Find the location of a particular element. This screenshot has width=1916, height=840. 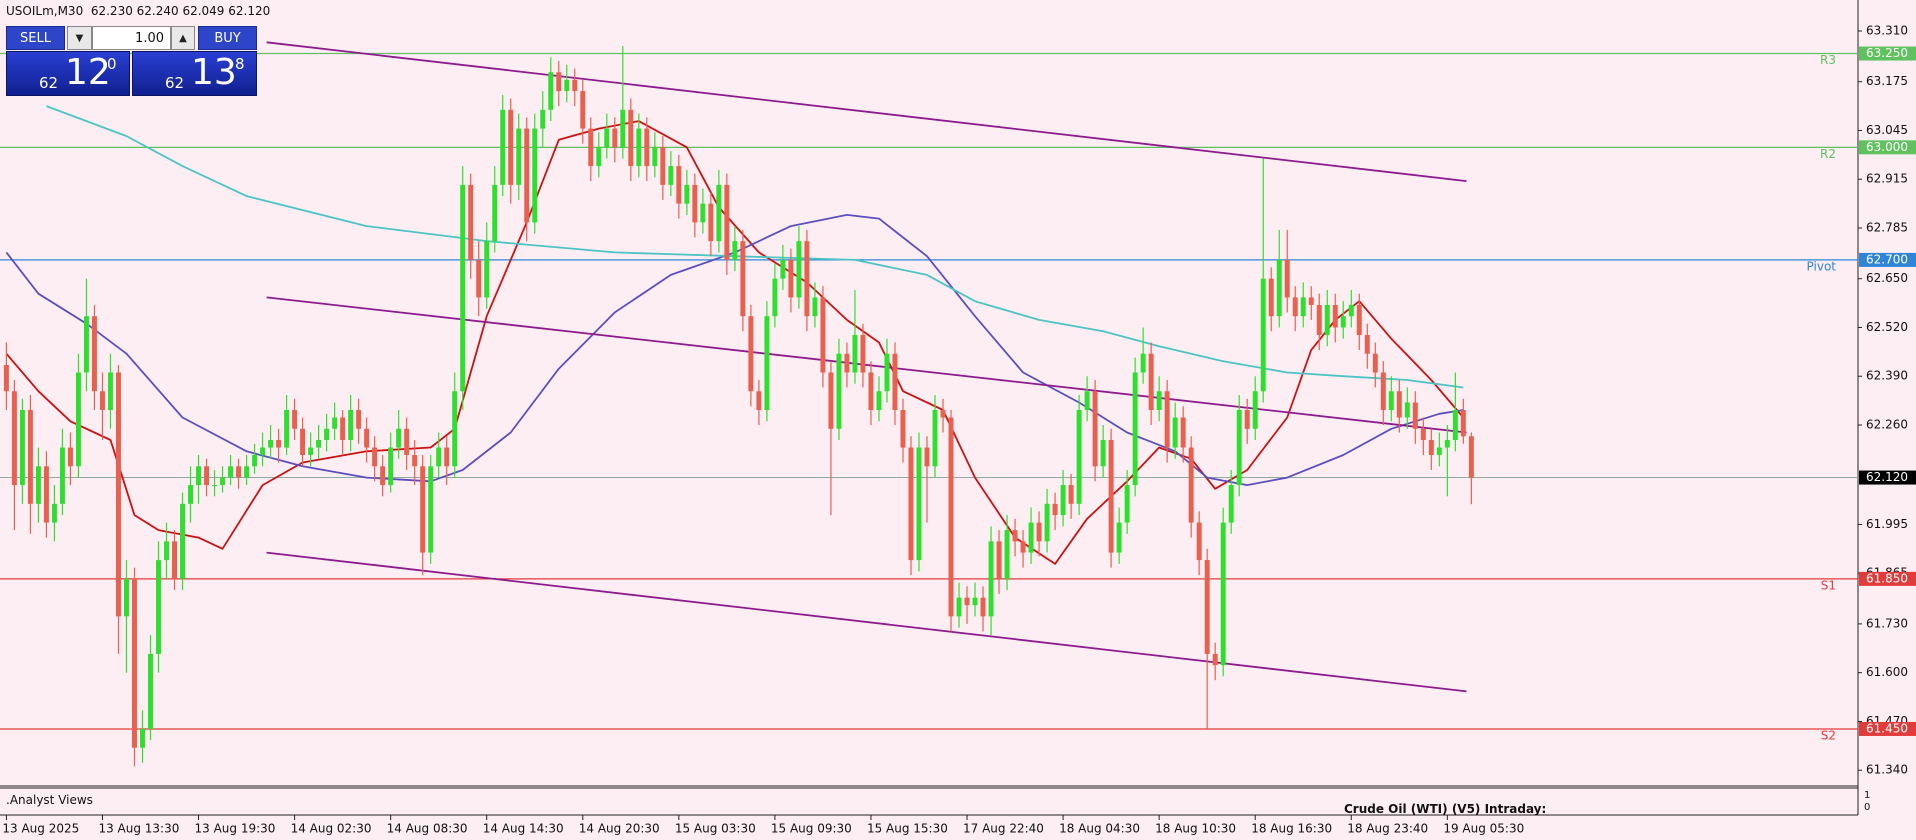

level-price-label: 63.000 is located at coordinates (1887, 147).